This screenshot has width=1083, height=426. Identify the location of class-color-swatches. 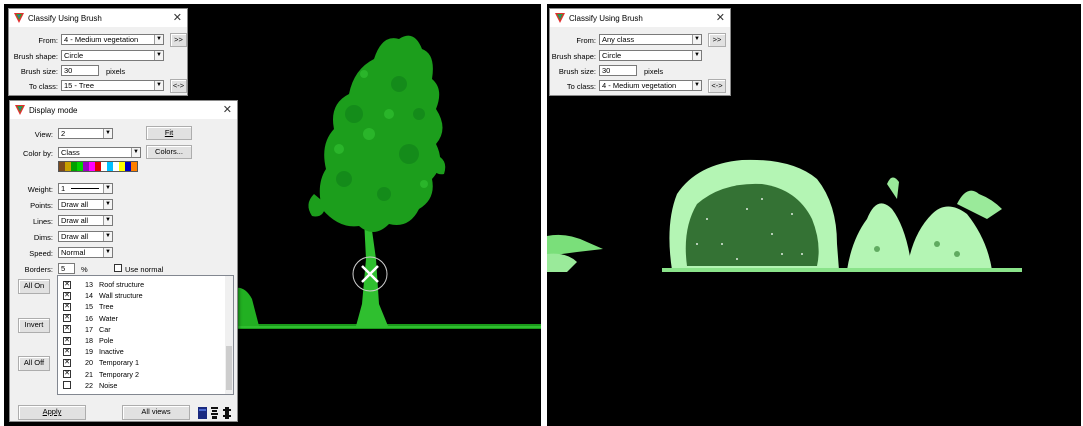
(98, 166).